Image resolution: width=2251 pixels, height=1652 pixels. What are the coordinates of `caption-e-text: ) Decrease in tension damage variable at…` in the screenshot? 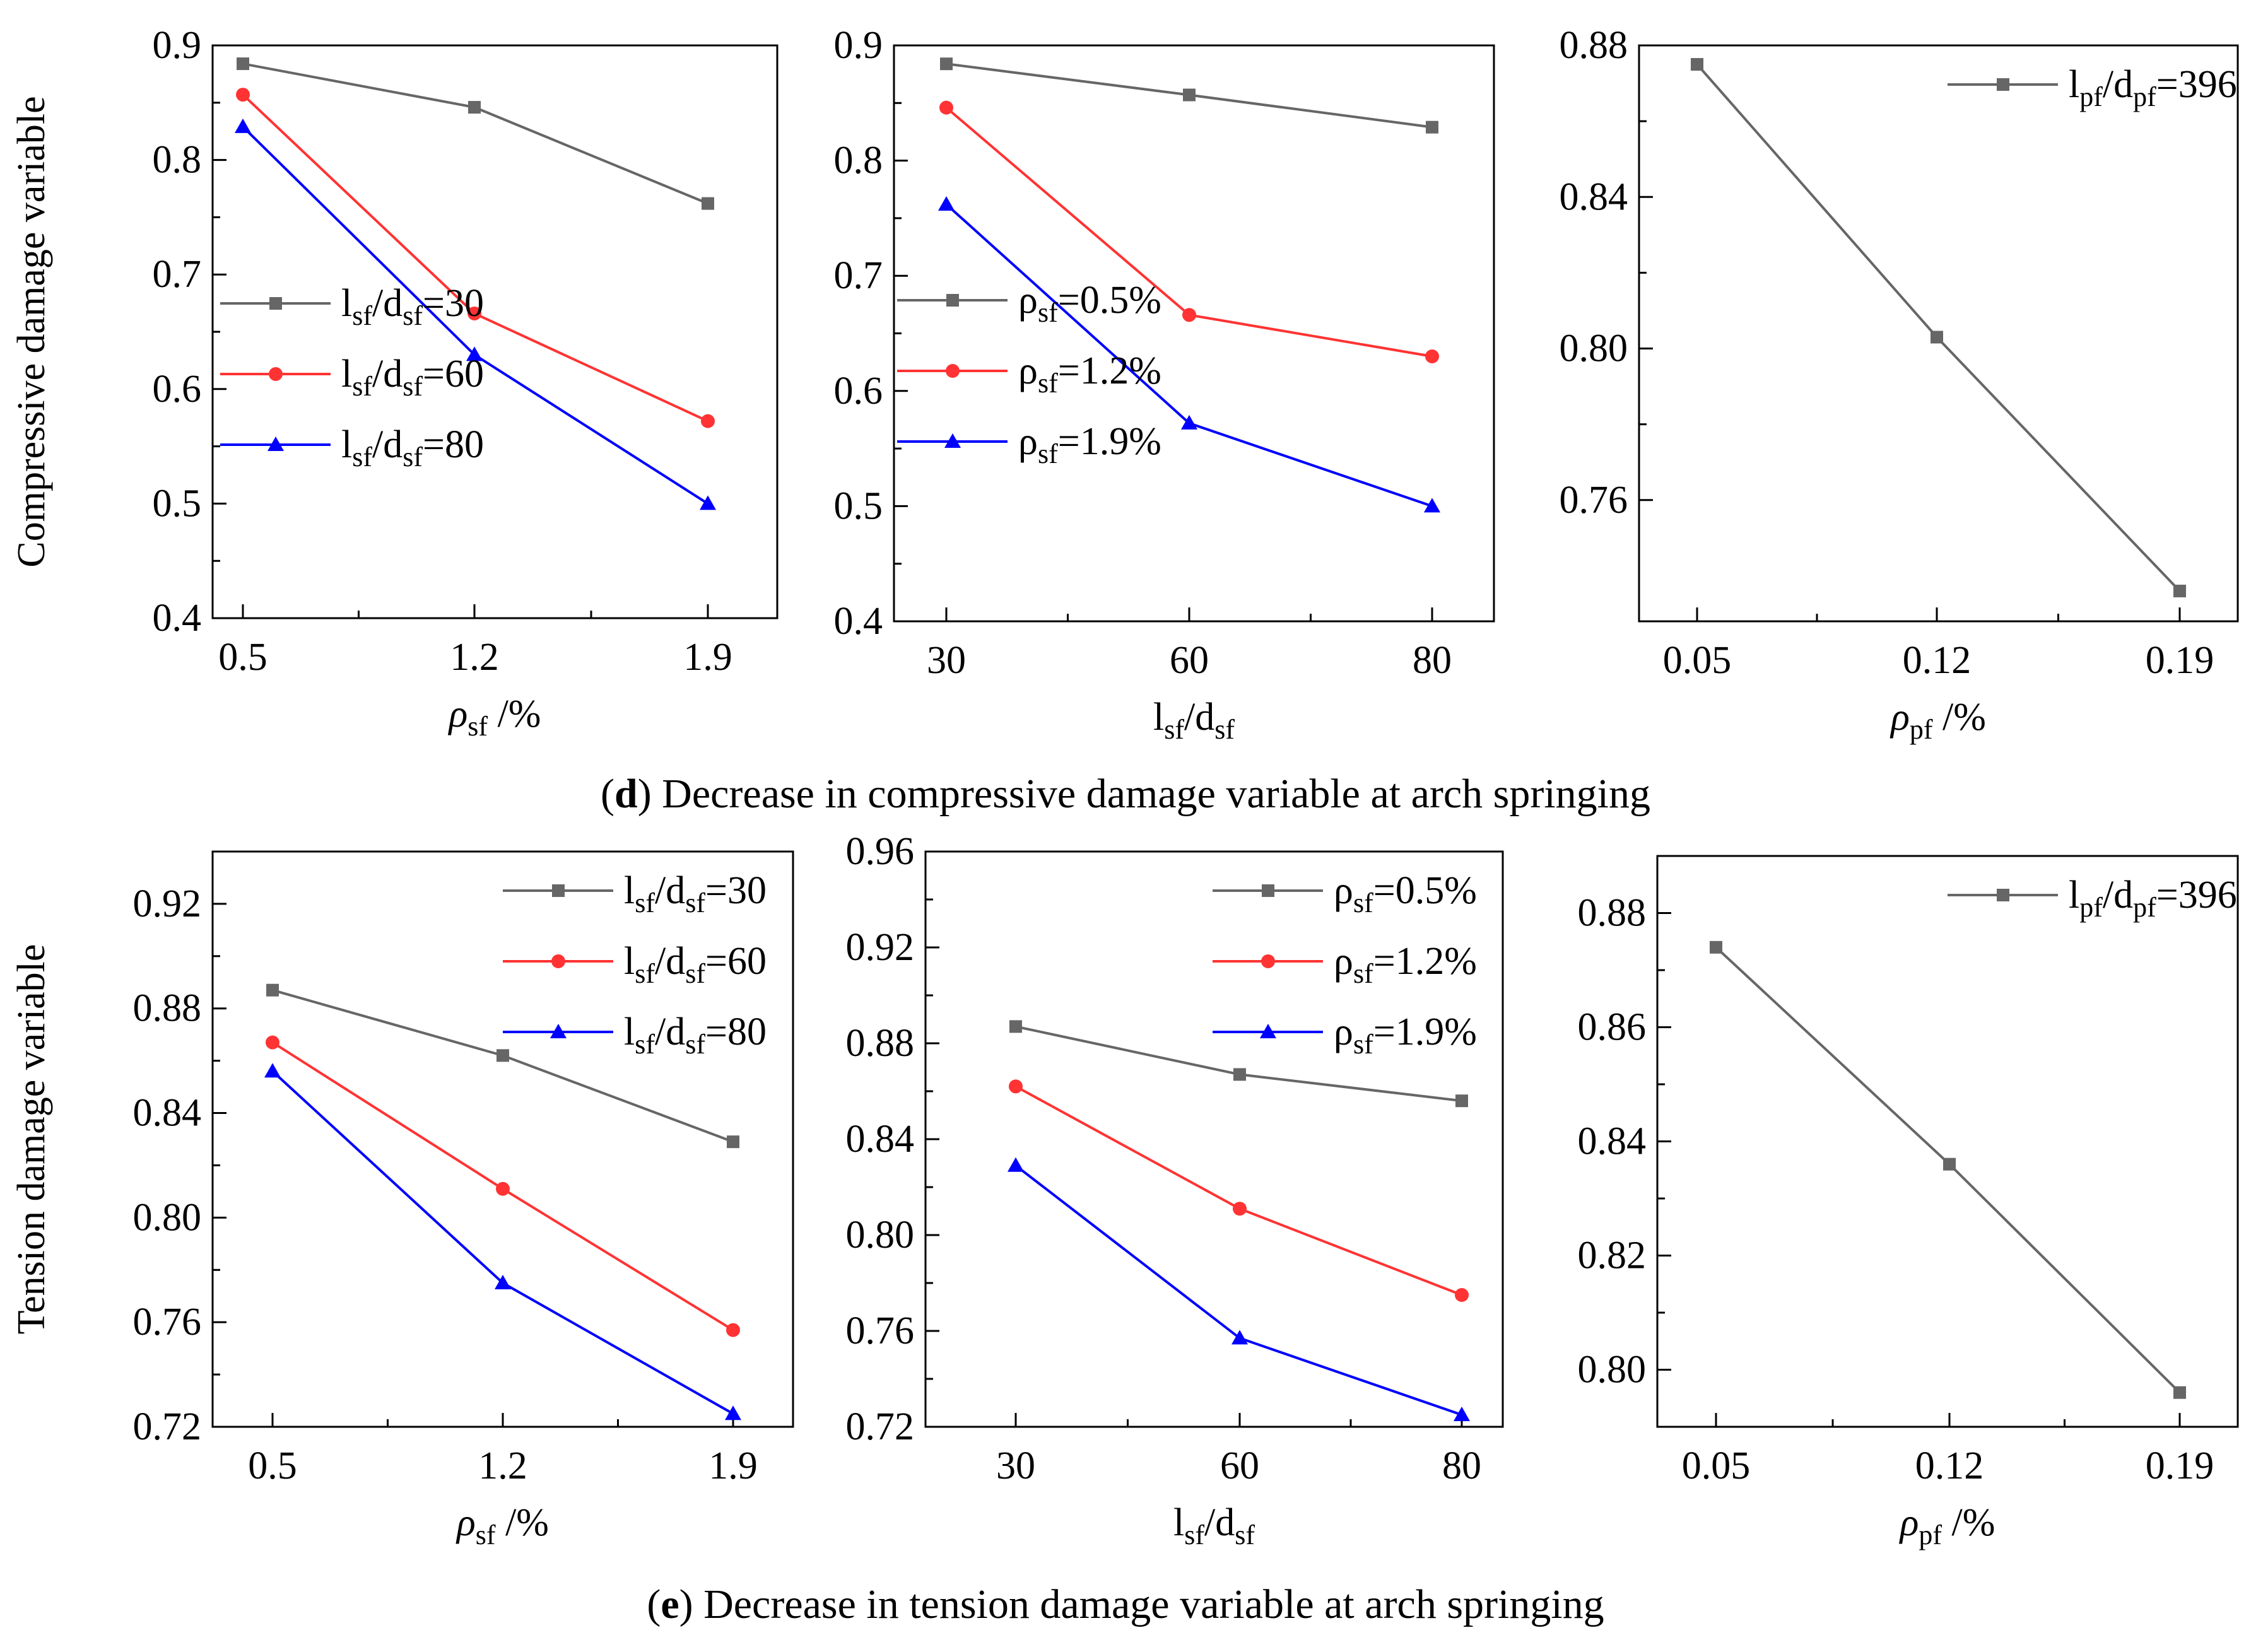 It's located at (1141, 1604).